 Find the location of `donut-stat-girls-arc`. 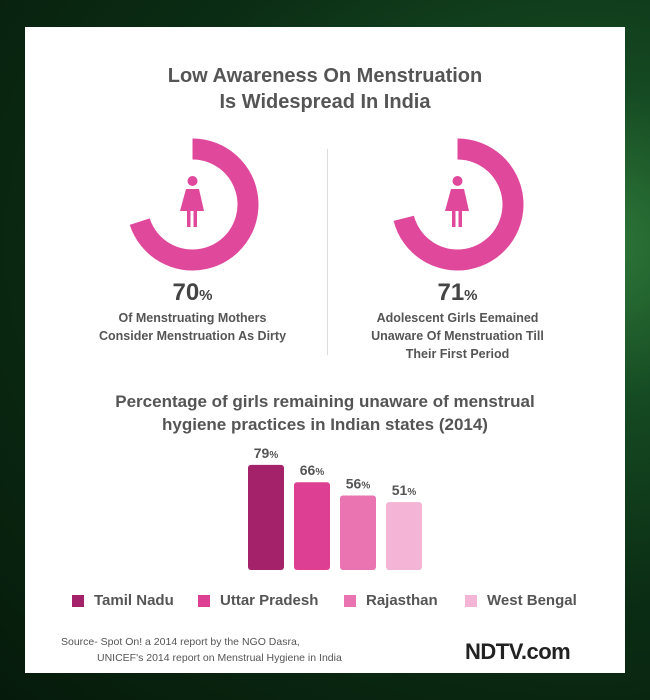

donut-stat-girls-arc is located at coordinates (458, 204).